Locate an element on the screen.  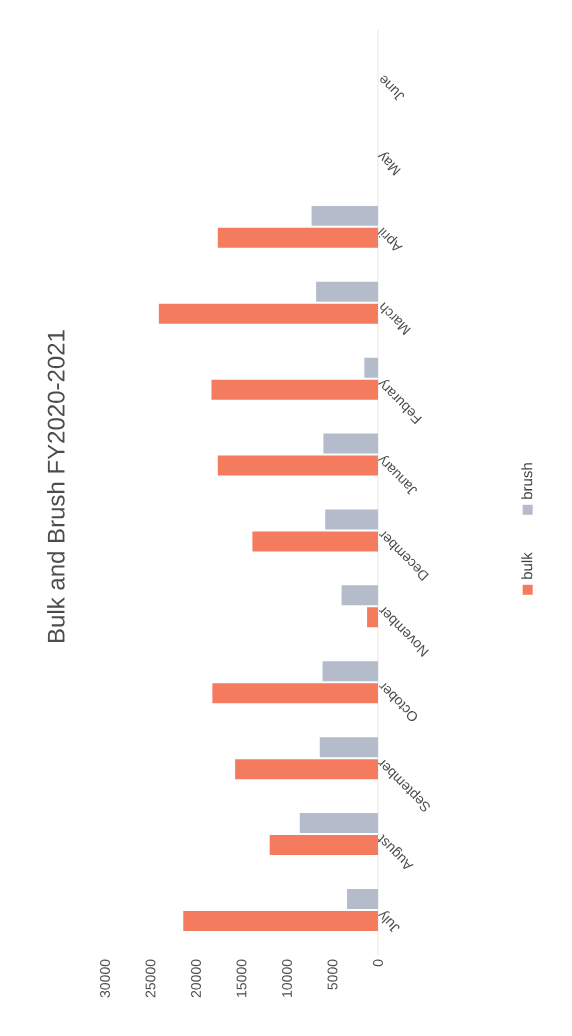
x-tick-label: 25000 is located at coordinates (150, 978).